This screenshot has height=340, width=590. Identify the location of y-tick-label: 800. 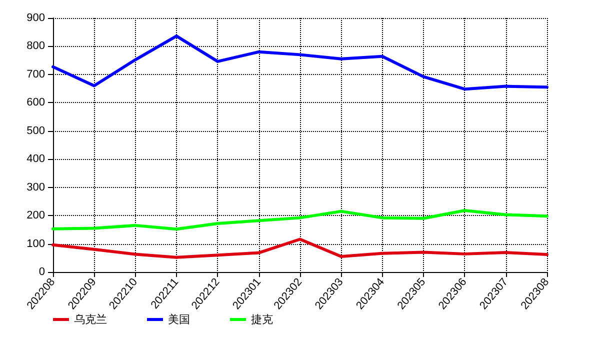
(35, 46).